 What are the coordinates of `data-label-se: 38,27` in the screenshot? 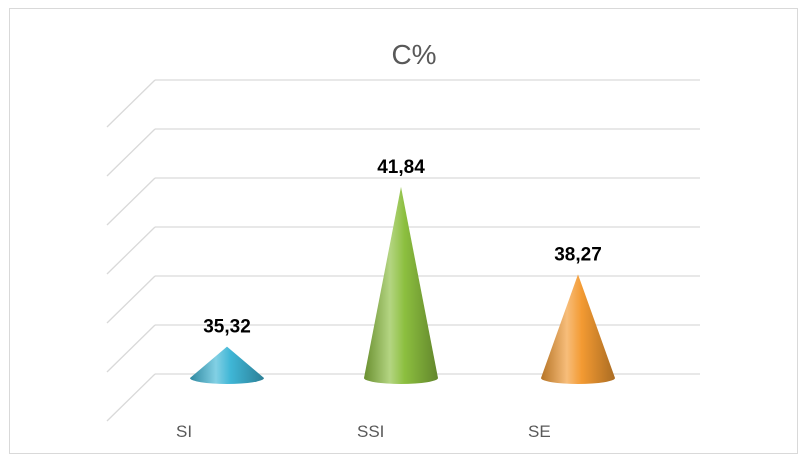 It's located at (578, 254).